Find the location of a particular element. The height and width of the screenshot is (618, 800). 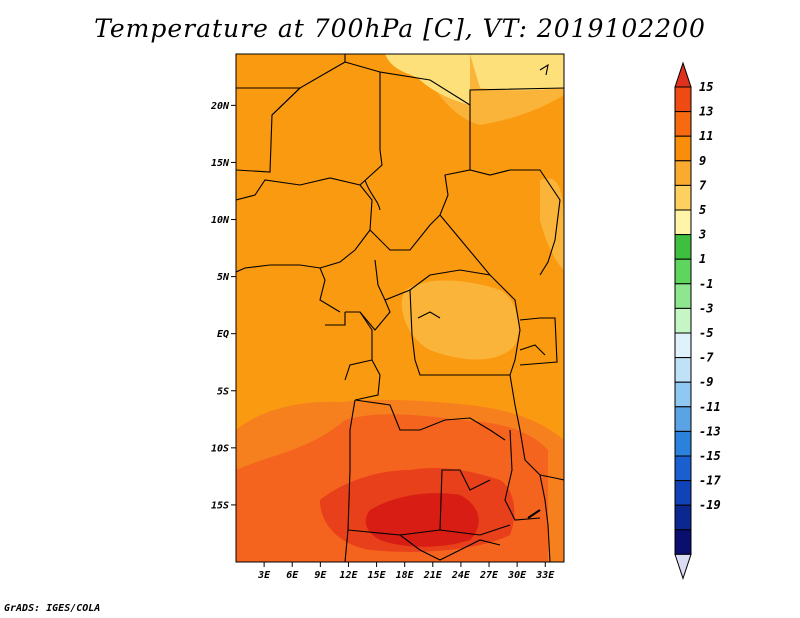

colorbar-label: 9 is located at coordinates (702, 161).